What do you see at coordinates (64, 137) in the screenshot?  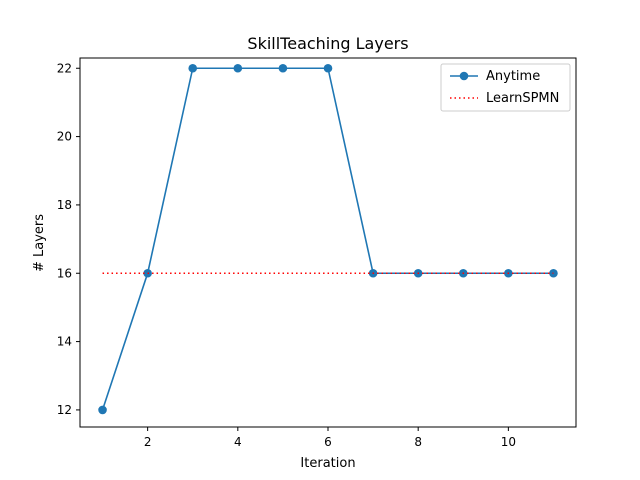 I see `y-tick-label: 20` at bounding box center [64, 137].